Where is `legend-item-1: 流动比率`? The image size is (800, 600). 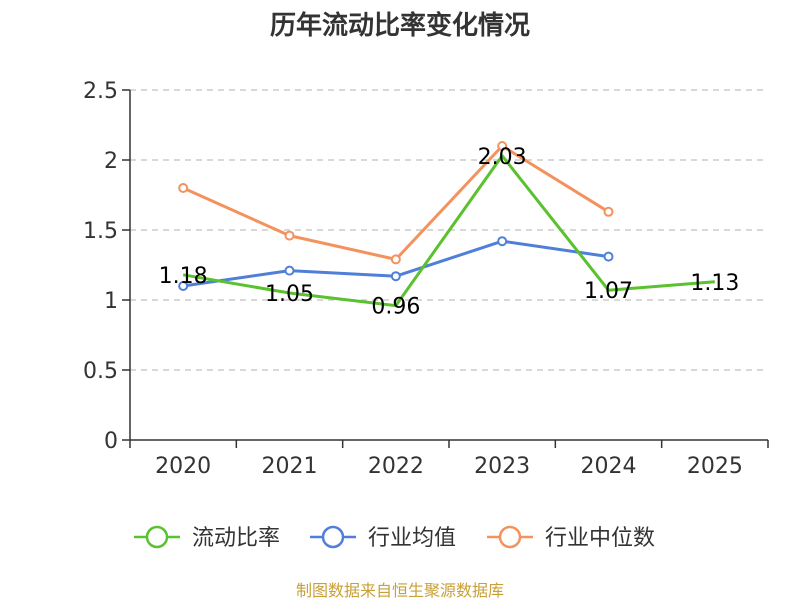
legend-item-1: 流动比率 is located at coordinates (207, 538).